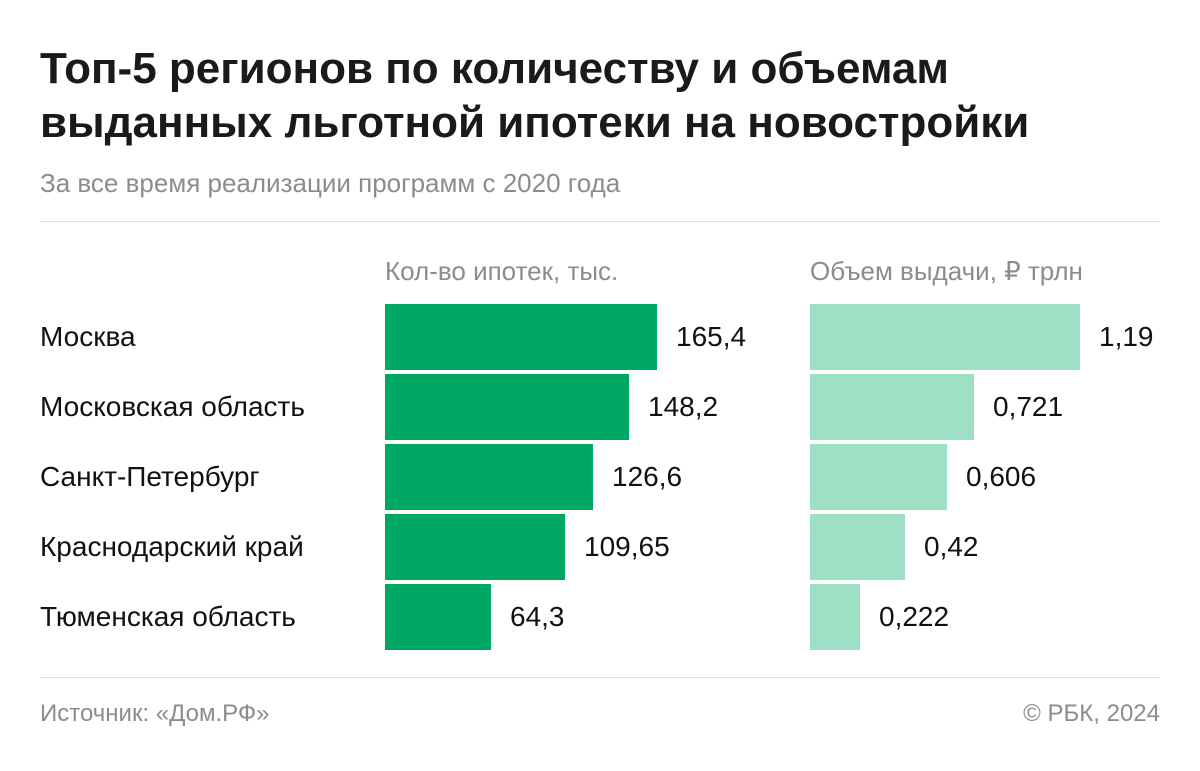 The image size is (1200, 771). I want to click on region-label: Краснодарский край, so click(172, 546).